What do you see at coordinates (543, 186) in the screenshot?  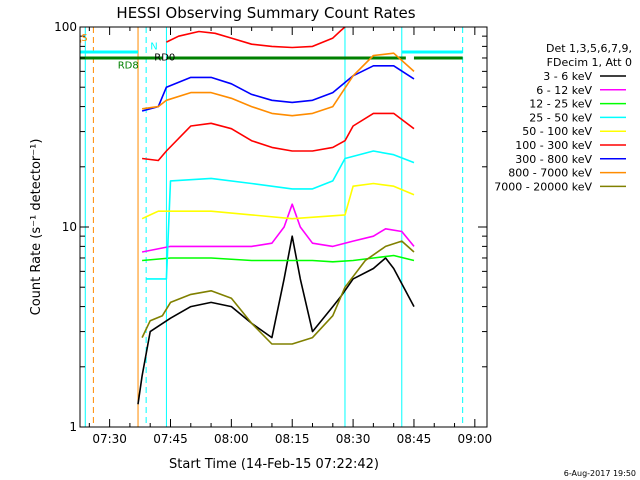 I see `legend-label: 7000 - 20000 keV` at bounding box center [543, 186].